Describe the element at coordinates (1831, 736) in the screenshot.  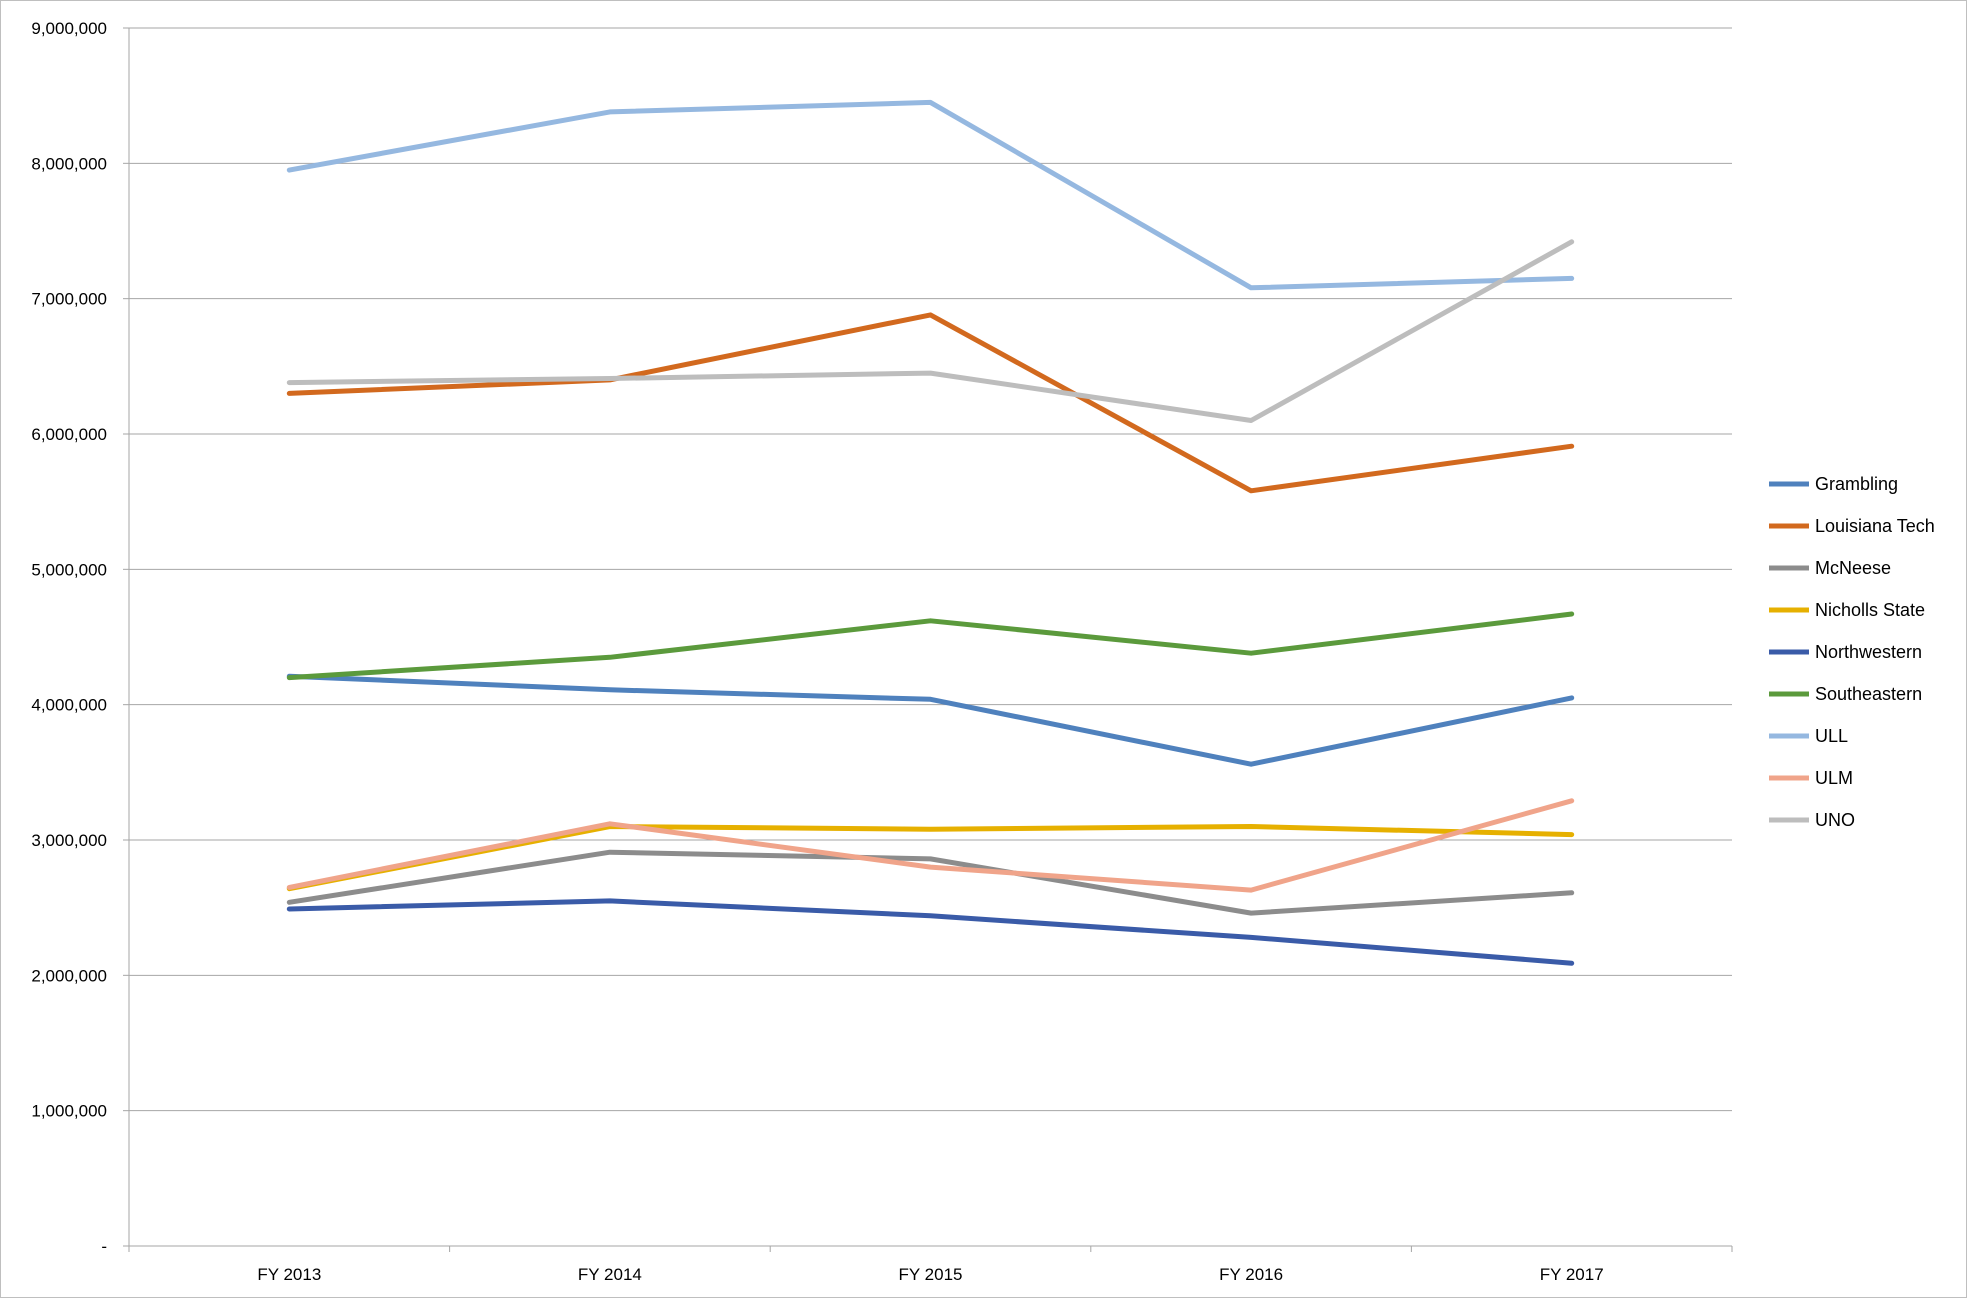
I see `legend-label-ull: ULL` at that location.